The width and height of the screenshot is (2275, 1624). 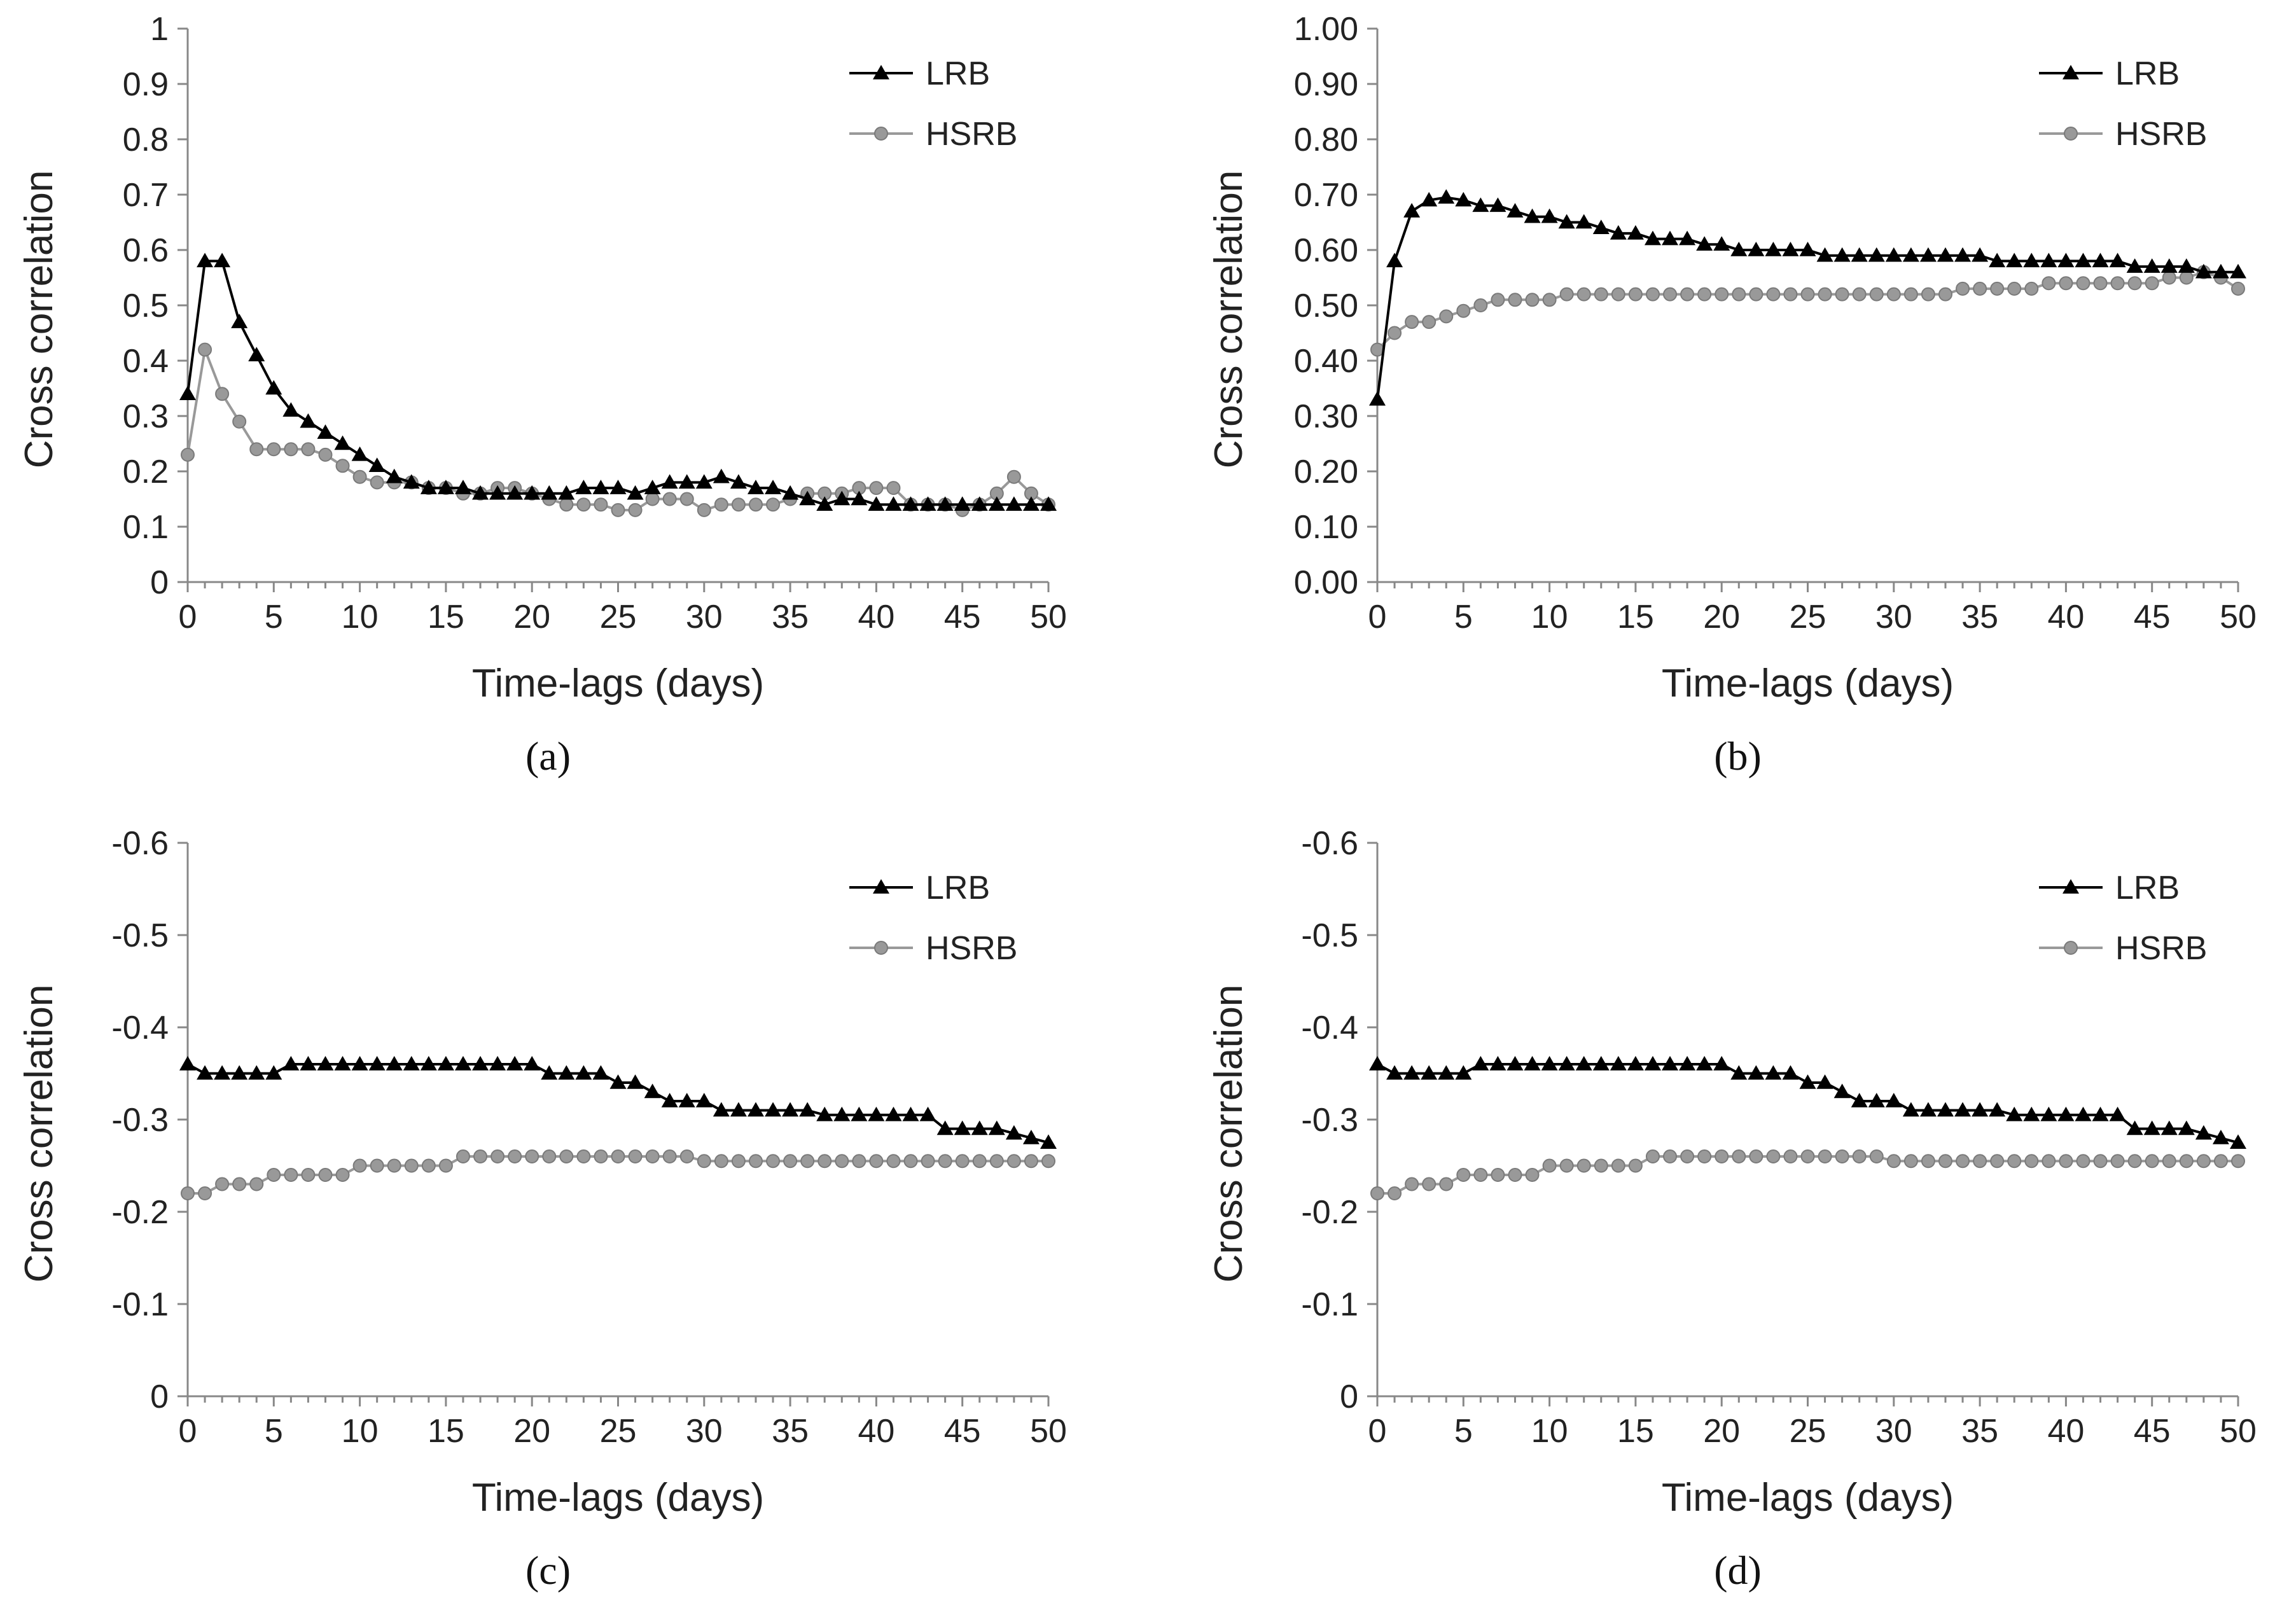 What do you see at coordinates (146, 361) in the screenshot?
I see `y-tick-label: 0.4` at bounding box center [146, 361].